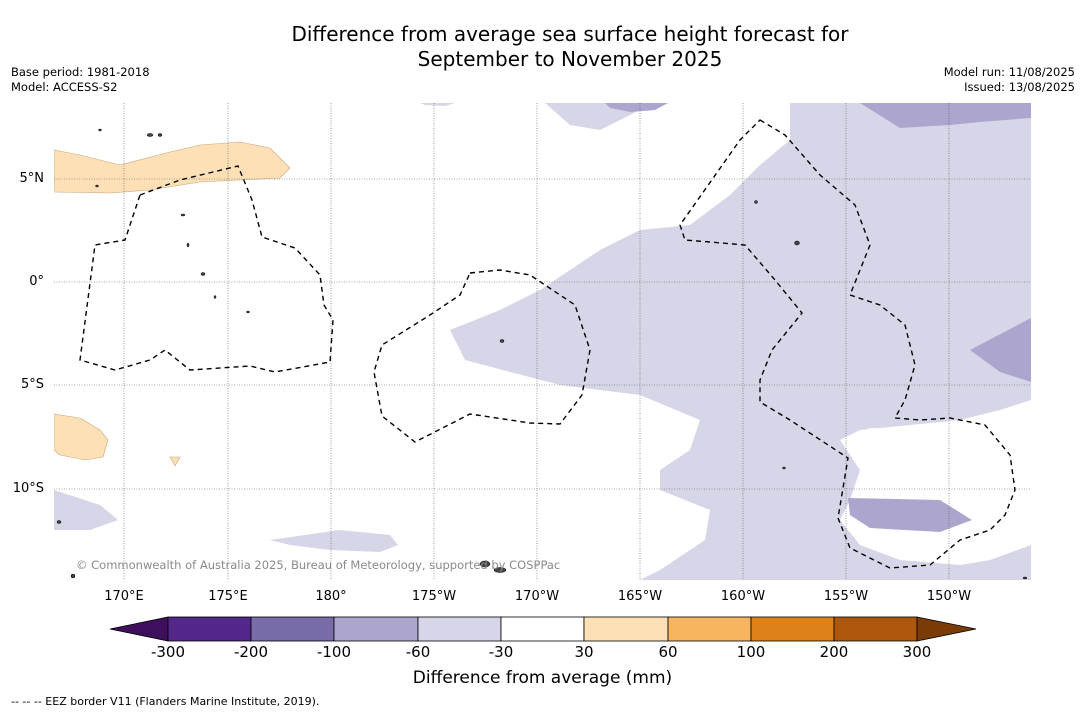 Image resolution: width=1085 pixels, height=713 pixels. Describe the element at coordinates (124, 596) in the screenshot. I see `lon-label: 170°E` at that location.